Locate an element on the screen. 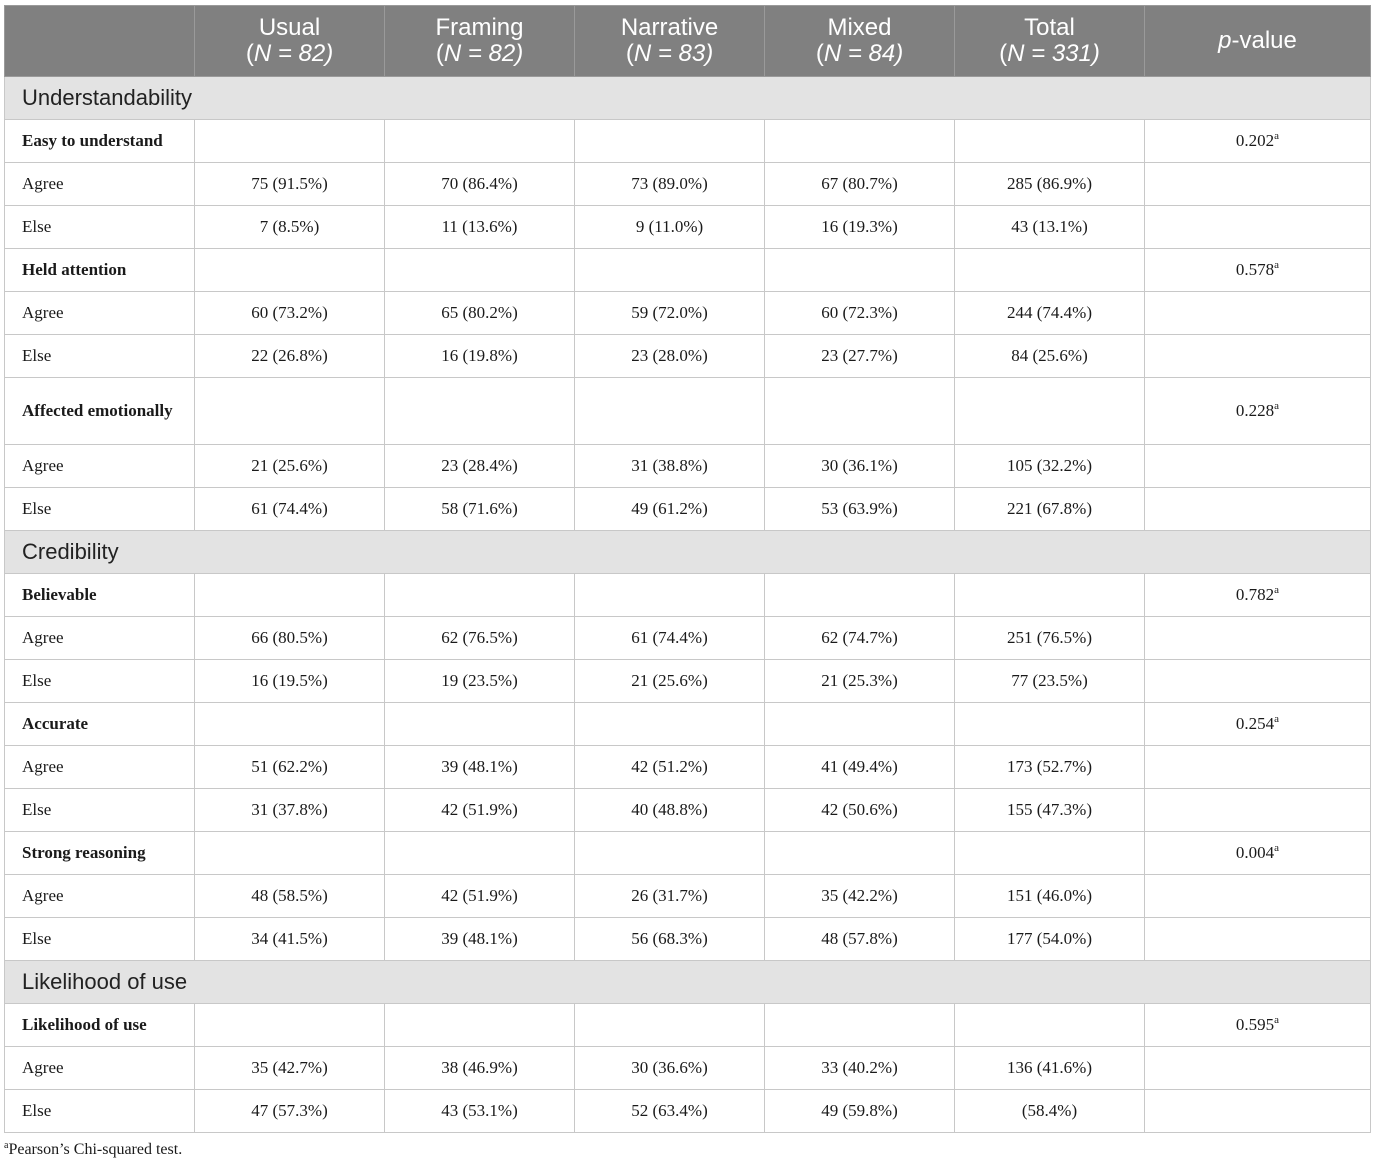 The image size is (1375, 1165). value-cell: 136 (41.6%) is located at coordinates (1049, 1068).